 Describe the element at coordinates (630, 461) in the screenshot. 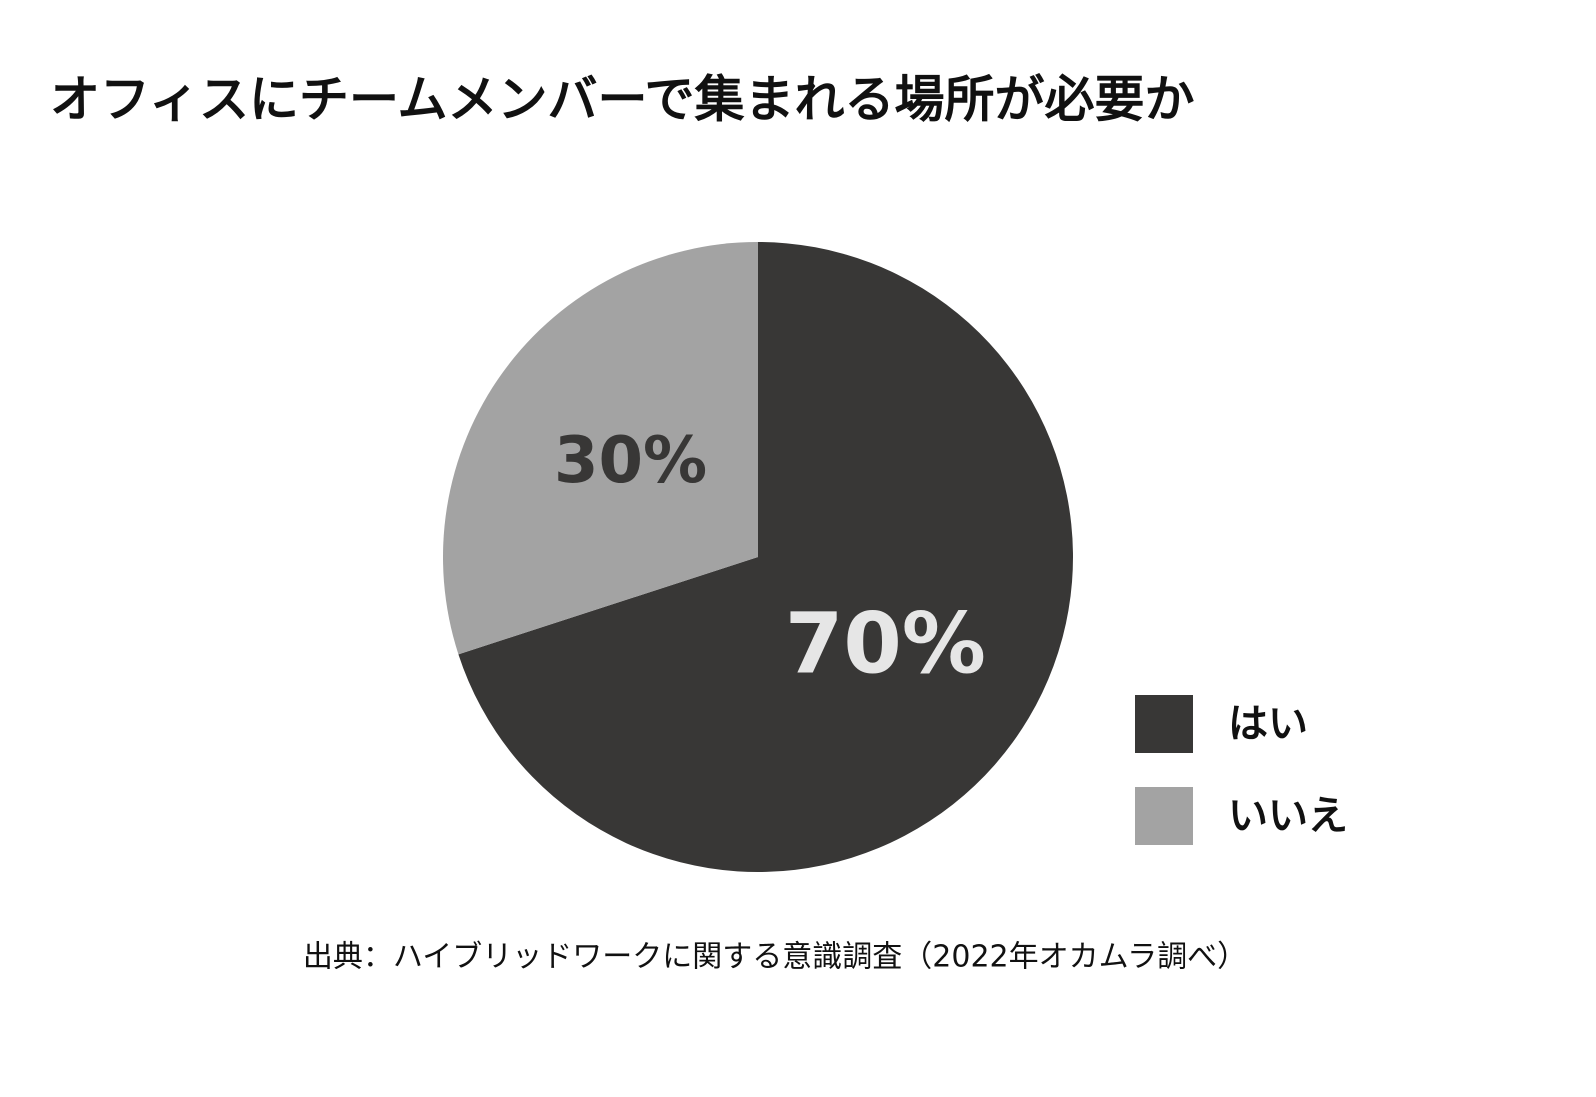

I see `data-label: 30%` at that location.